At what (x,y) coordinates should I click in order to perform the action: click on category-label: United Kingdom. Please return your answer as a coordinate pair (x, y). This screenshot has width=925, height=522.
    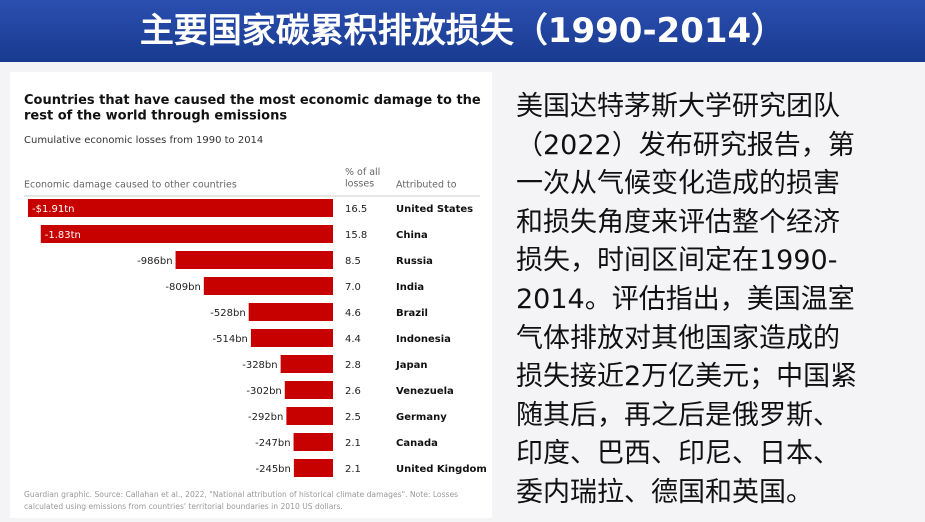
    Looking at the image, I should click on (441, 469).